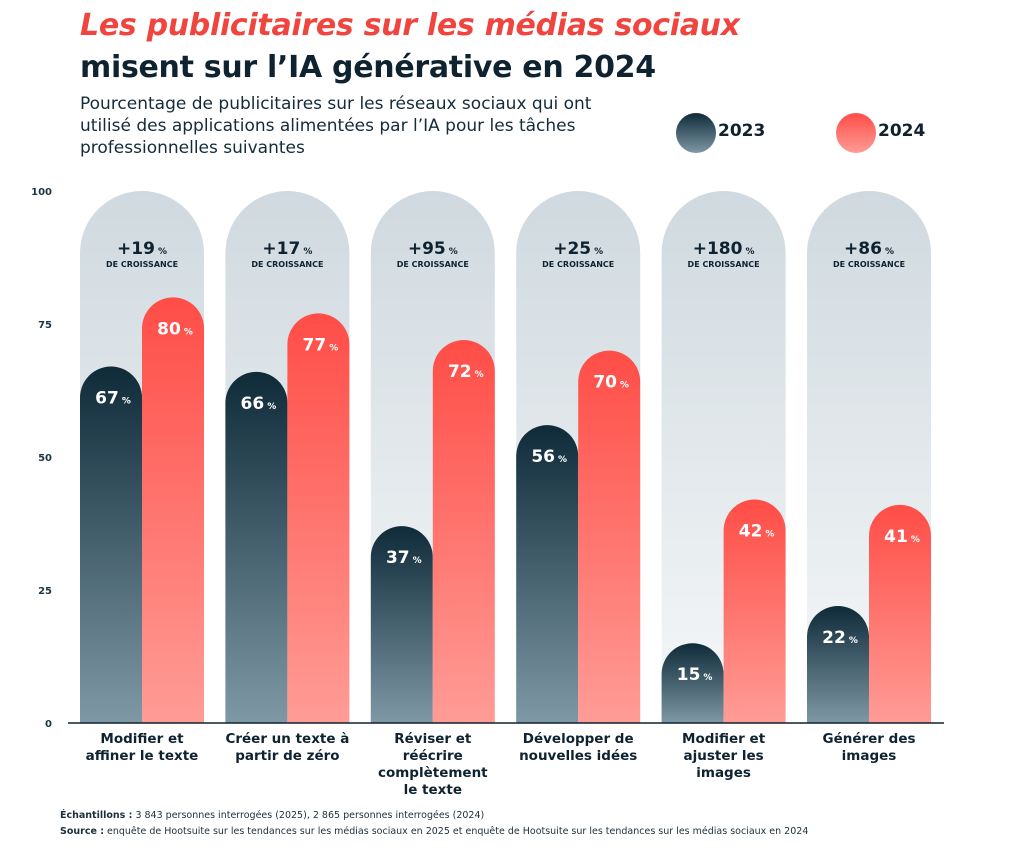 Image resolution: width=1024 pixels, height=851 pixels. Describe the element at coordinates (724, 249) in the screenshot. I see `growth-value: +180%` at that location.